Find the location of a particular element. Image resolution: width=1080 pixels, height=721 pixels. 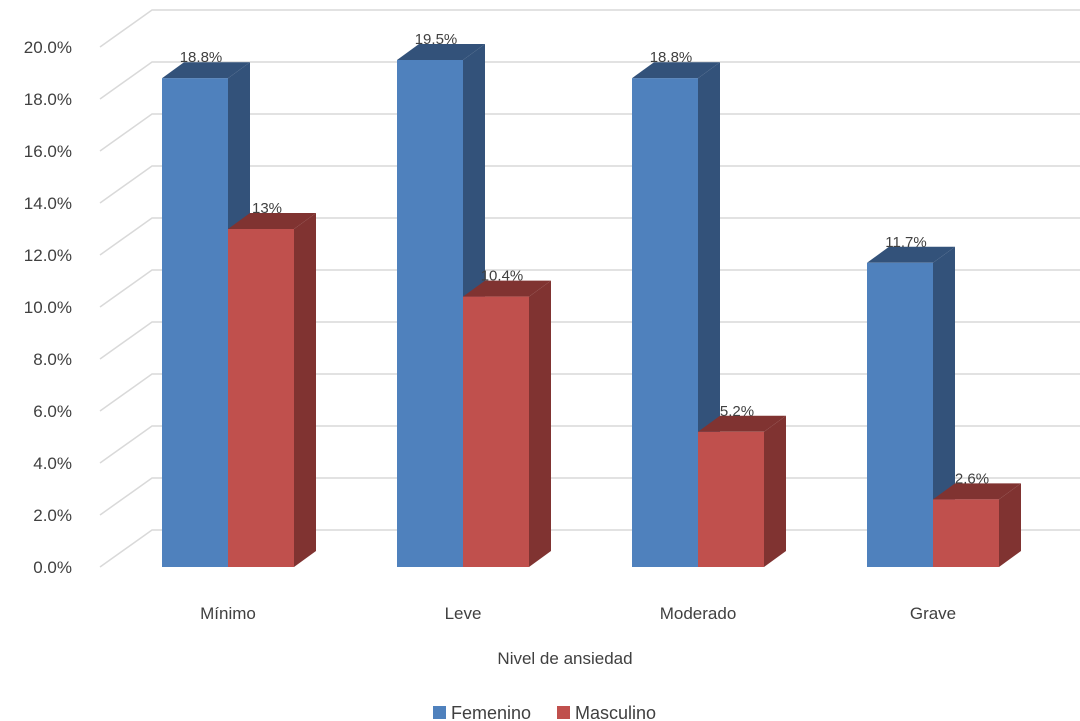

legend: Femenino Masculino is located at coordinates (544, 712).